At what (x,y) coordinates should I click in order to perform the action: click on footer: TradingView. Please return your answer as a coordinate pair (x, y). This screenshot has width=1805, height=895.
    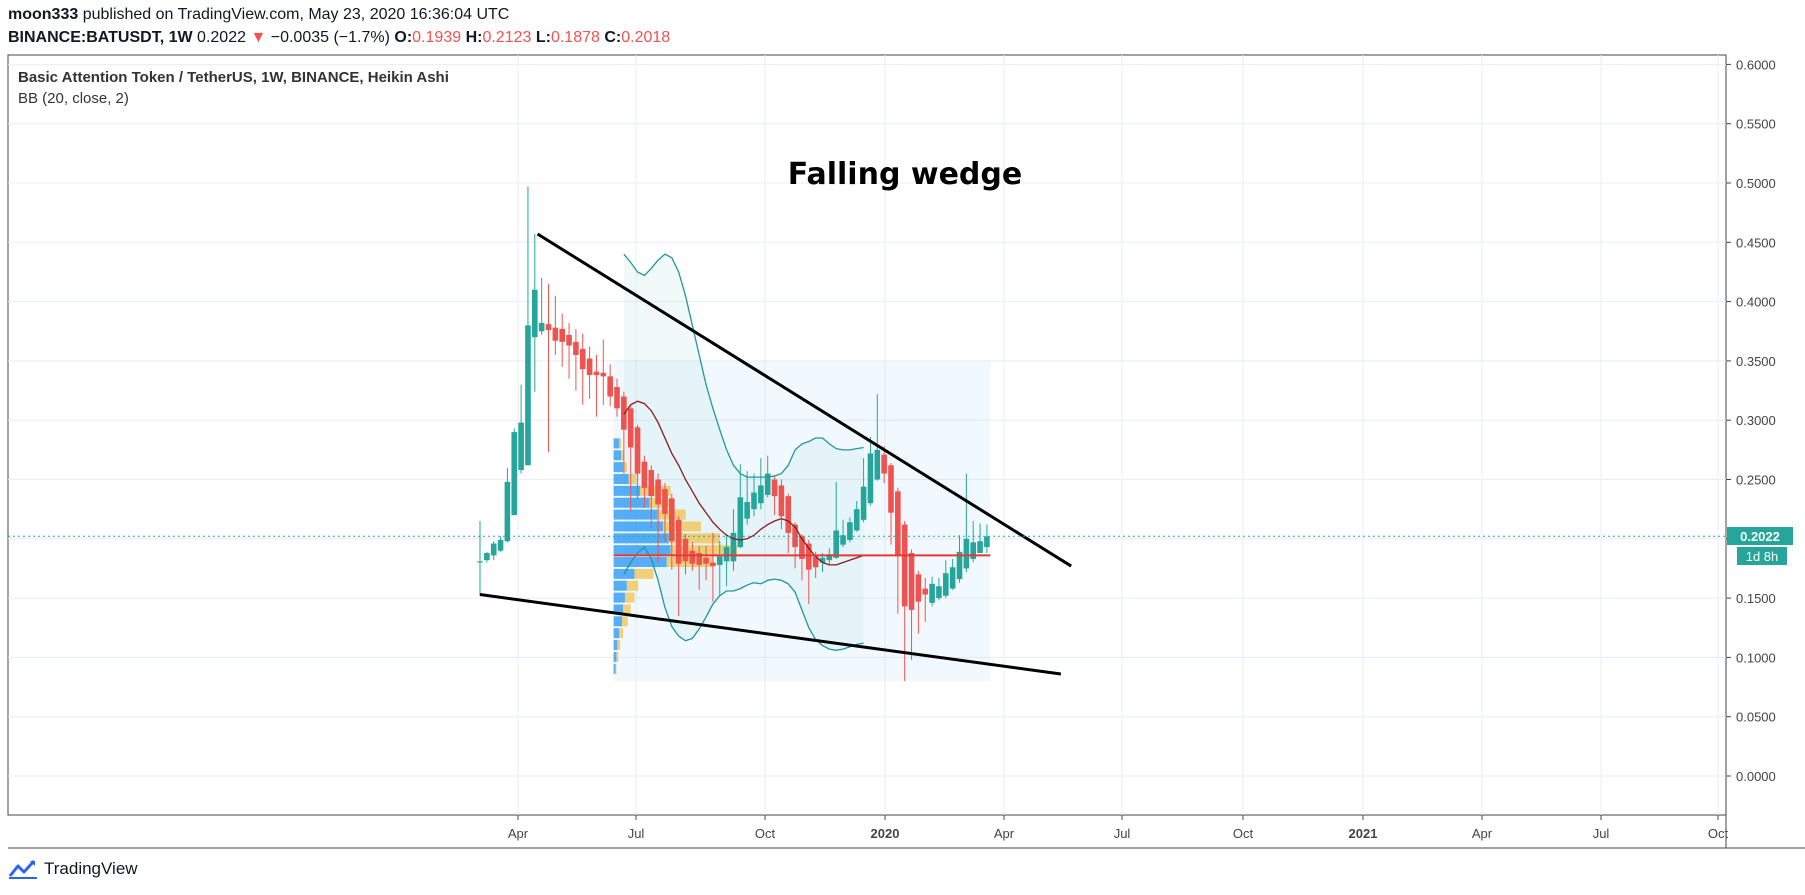
    Looking at the image, I should click on (73, 869).